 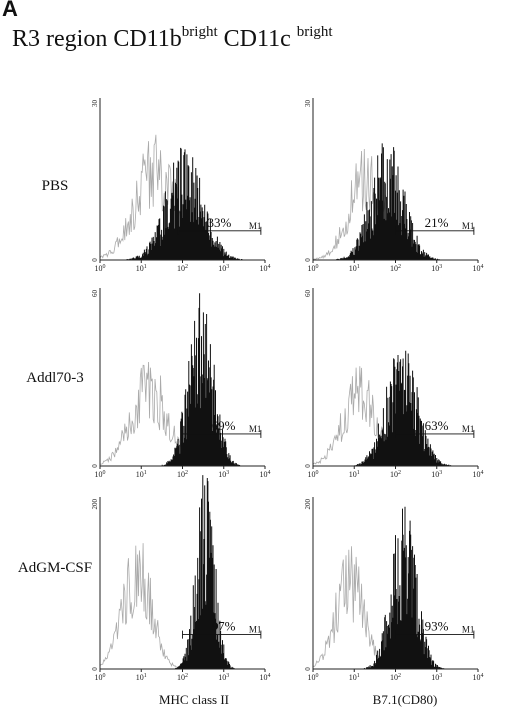 I want to click on figure-title: R3 region CD11bbright CD11c bright, so click(x=172, y=38).